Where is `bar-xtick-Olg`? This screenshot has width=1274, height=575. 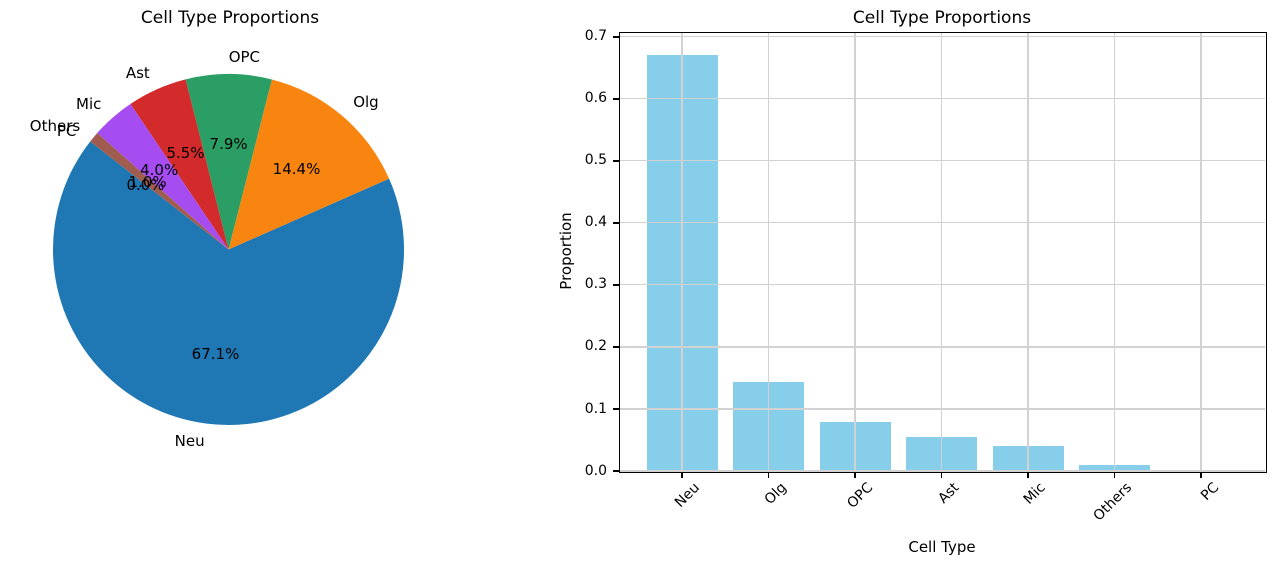
bar-xtick-Olg is located at coordinates (768, 475).